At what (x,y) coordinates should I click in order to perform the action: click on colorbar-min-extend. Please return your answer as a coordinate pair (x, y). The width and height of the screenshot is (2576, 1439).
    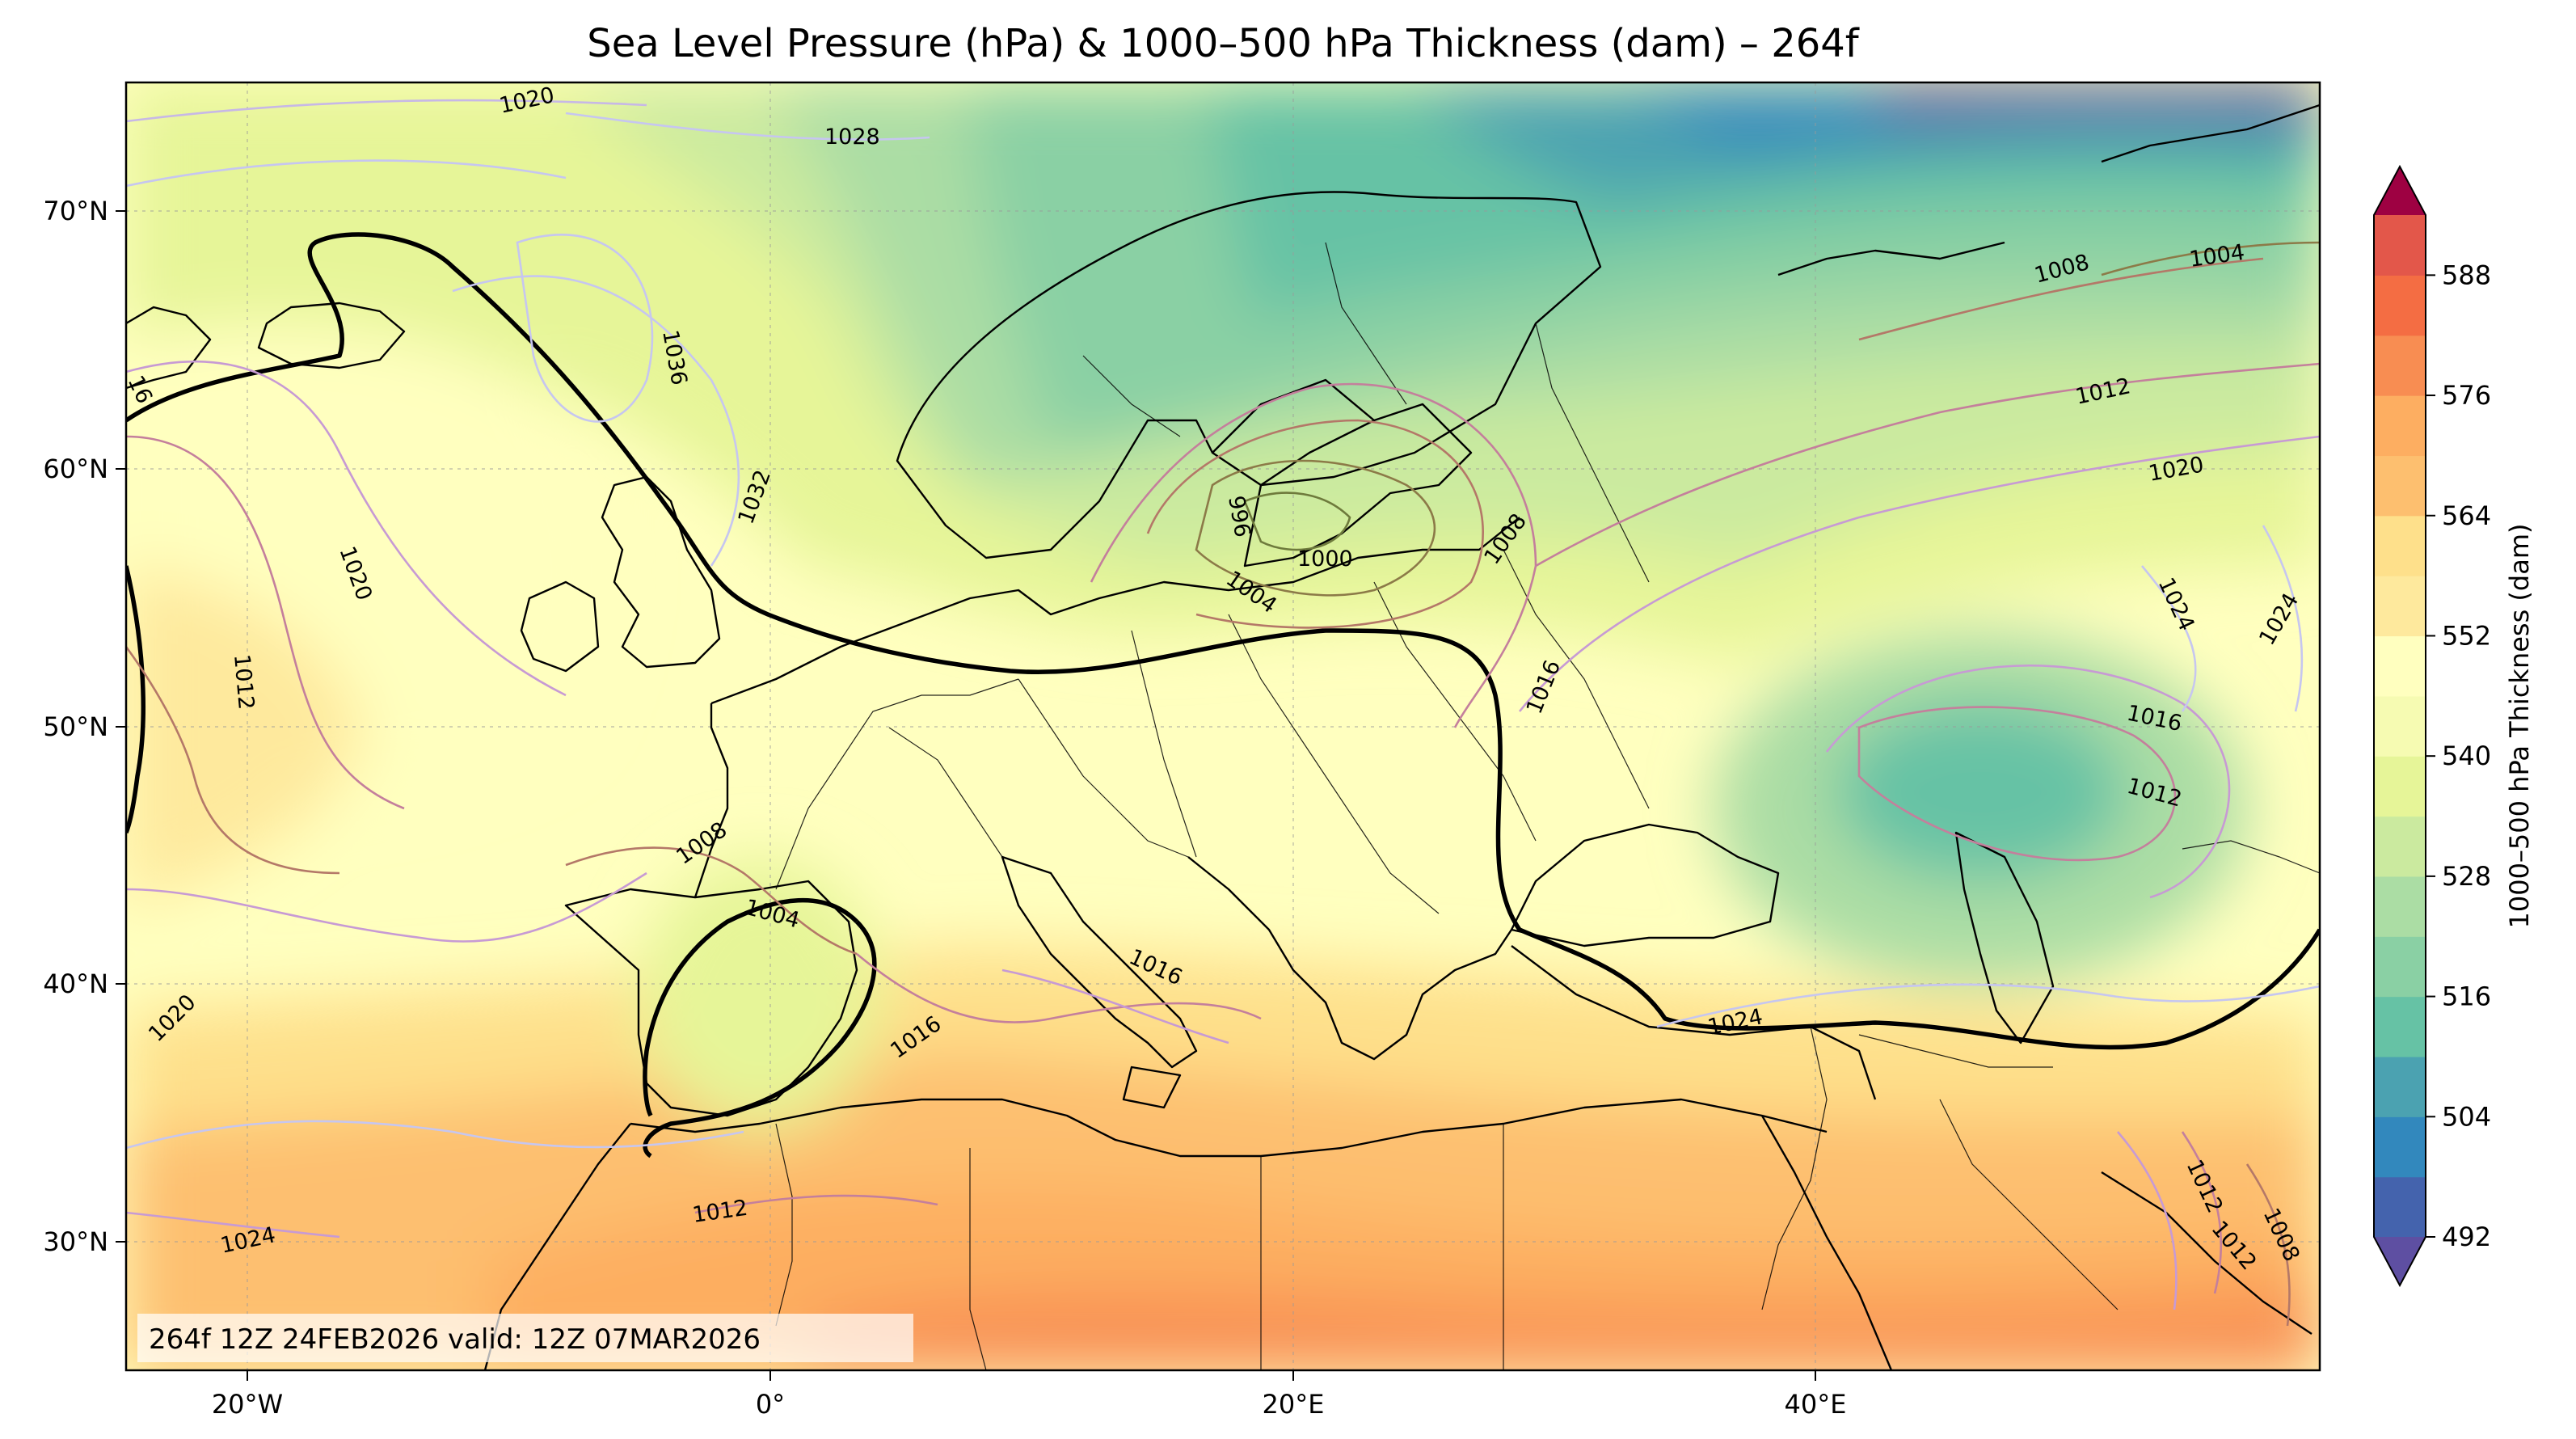
    Looking at the image, I should click on (2400, 1261).